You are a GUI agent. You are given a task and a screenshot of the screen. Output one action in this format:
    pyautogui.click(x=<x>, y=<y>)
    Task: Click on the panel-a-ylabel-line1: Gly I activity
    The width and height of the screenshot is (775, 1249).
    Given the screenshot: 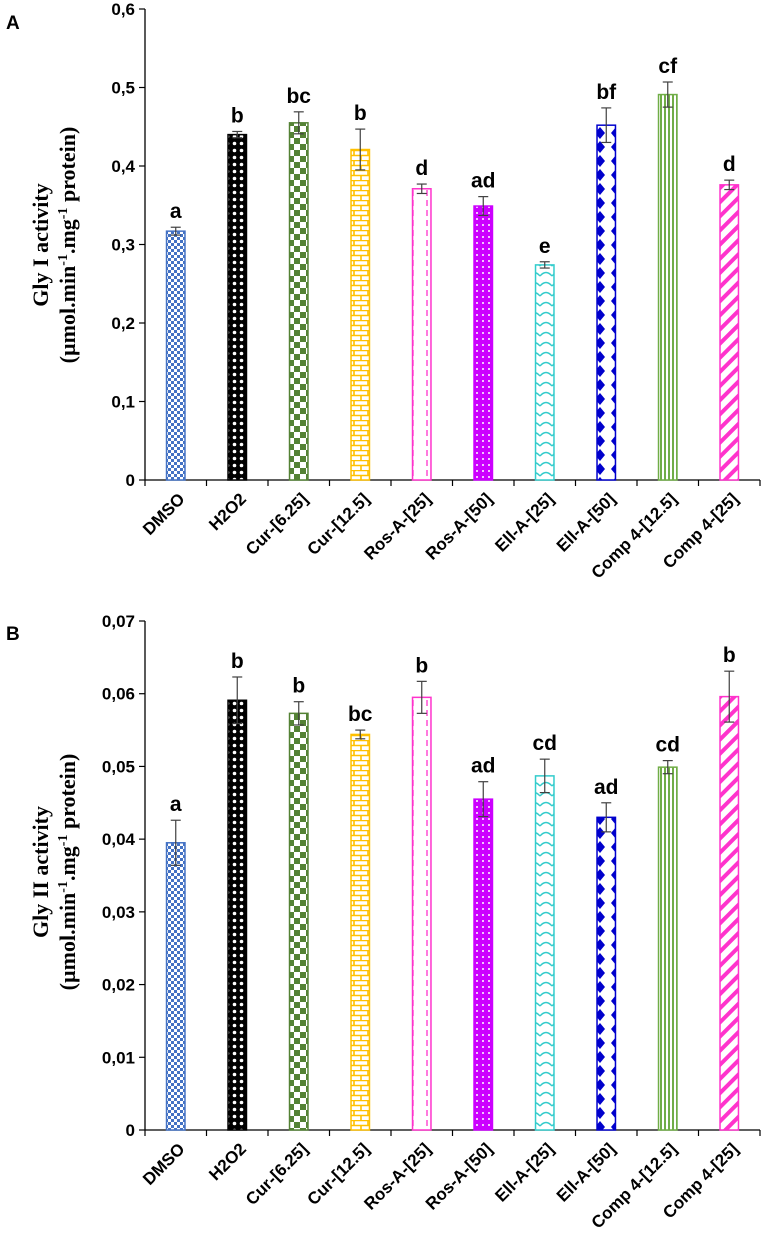 What is the action you would take?
    pyautogui.click(x=40, y=244)
    